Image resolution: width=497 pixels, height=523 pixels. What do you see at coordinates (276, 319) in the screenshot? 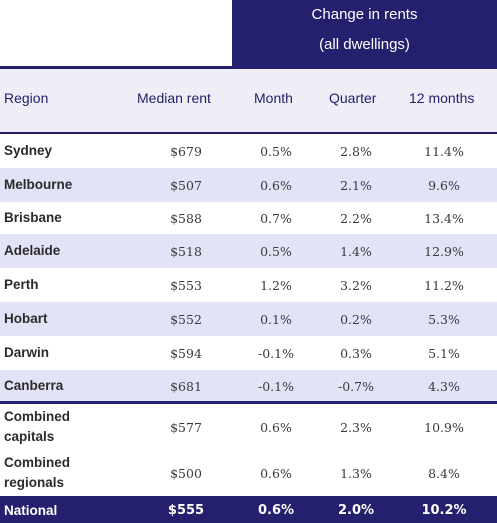
I see `month-change: 0.1%` at bounding box center [276, 319].